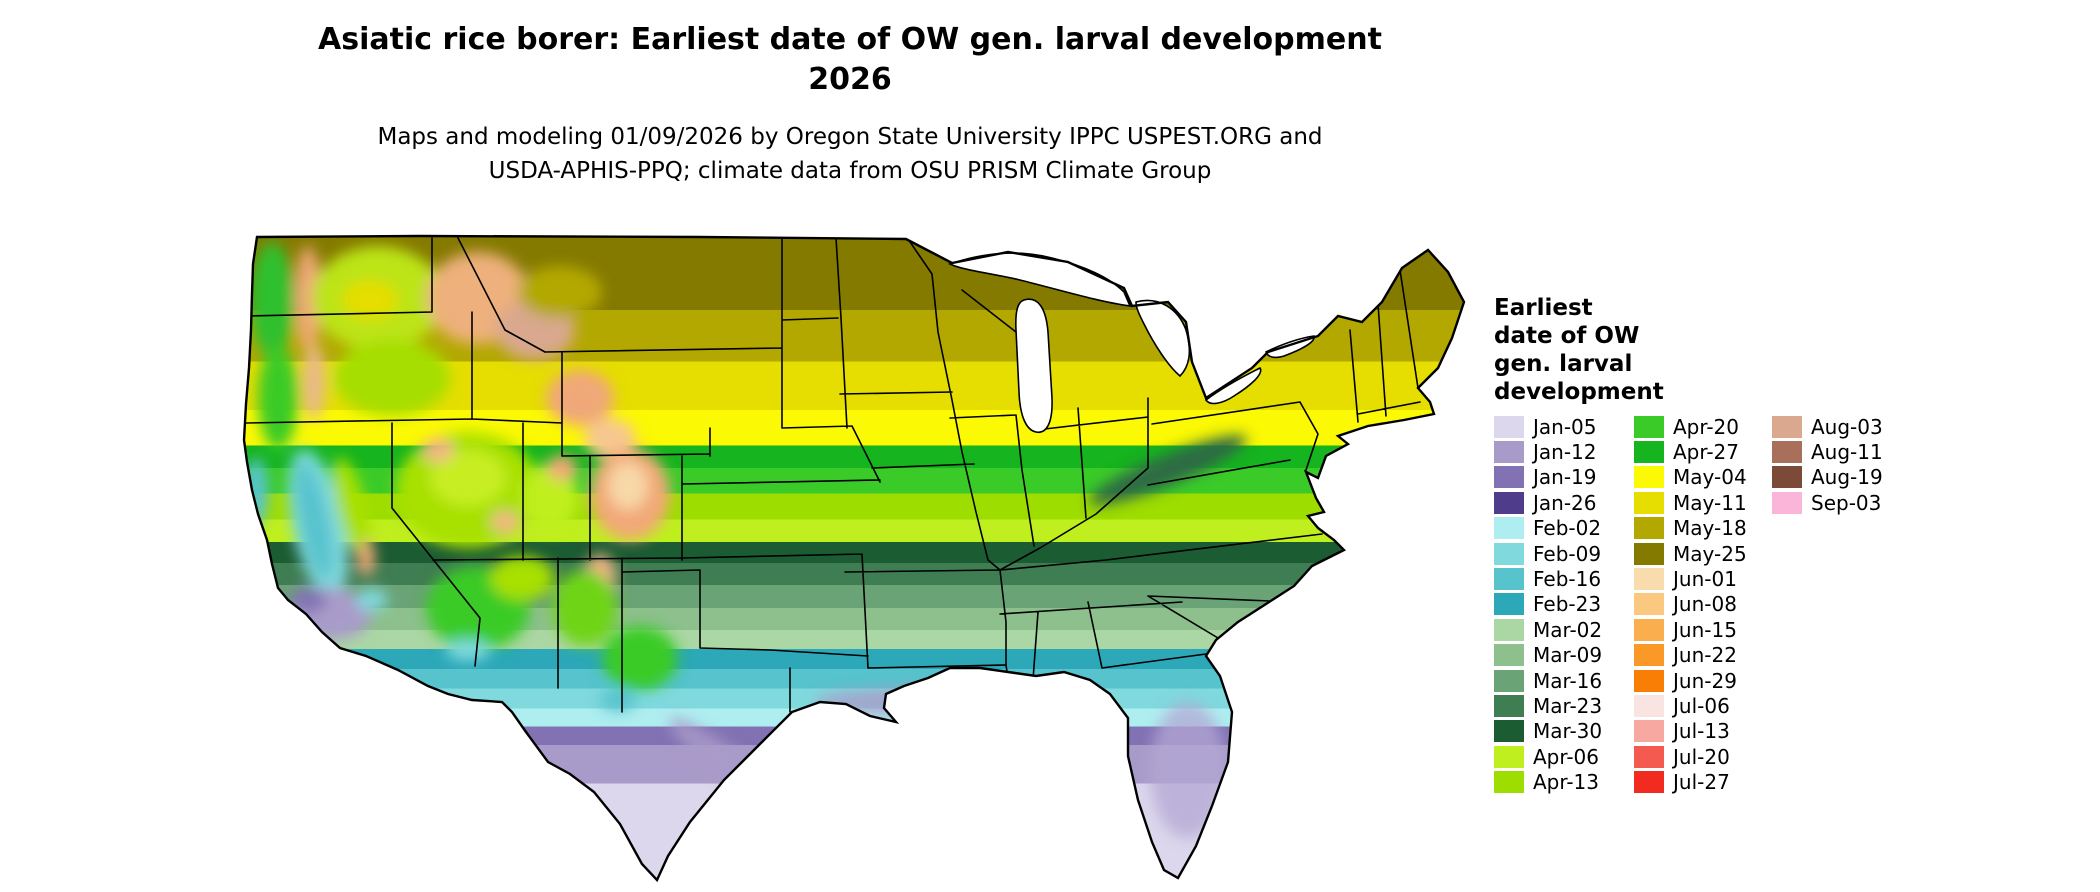 This screenshot has height=892, width=2100. I want to click on legend-label: Jun-08, so click(1705, 604).